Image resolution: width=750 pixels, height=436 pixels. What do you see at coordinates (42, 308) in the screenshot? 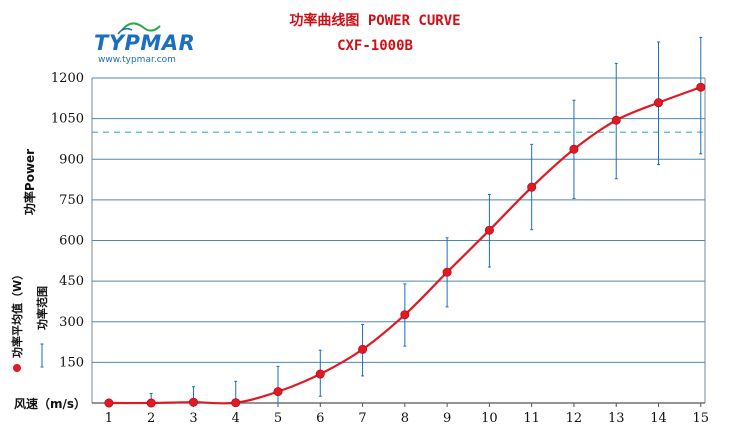
I see `legend-range-label: 功率范围` at bounding box center [42, 308].